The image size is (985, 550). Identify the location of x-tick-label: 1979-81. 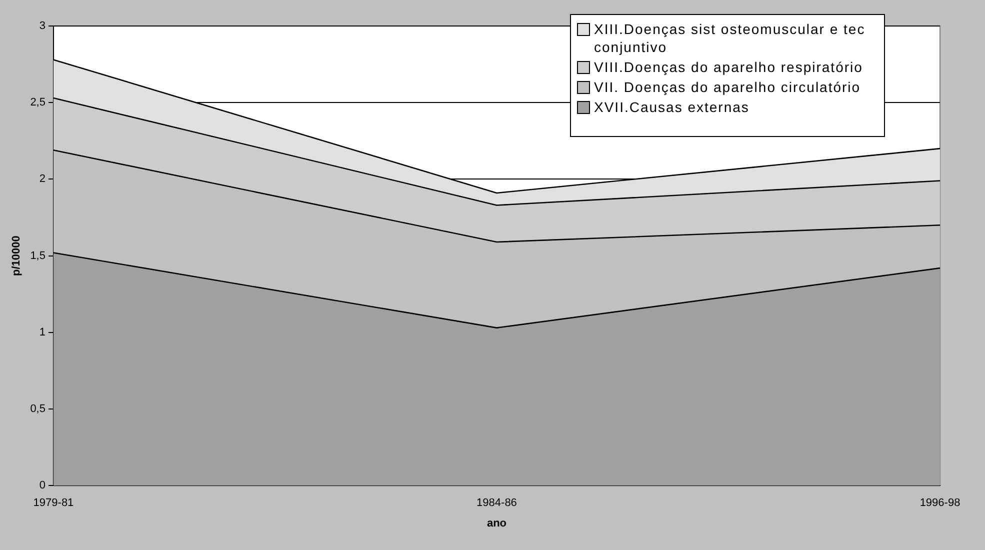
(53, 503).